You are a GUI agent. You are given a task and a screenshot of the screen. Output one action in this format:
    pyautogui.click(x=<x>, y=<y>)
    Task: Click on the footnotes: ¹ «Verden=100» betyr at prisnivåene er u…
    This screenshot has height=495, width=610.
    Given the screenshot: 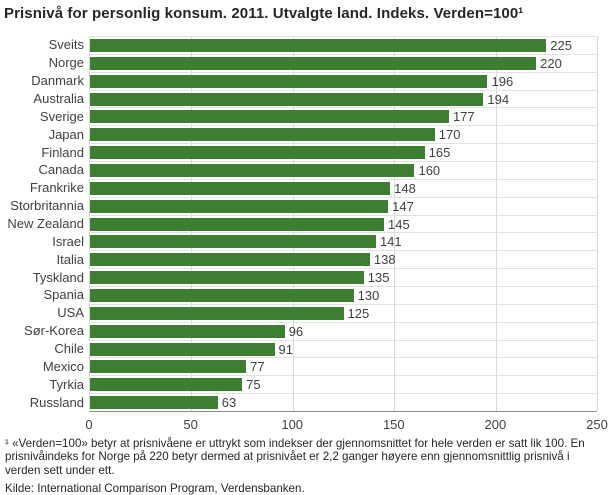 What is the action you would take?
    pyautogui.click(x=300, y=466)
    